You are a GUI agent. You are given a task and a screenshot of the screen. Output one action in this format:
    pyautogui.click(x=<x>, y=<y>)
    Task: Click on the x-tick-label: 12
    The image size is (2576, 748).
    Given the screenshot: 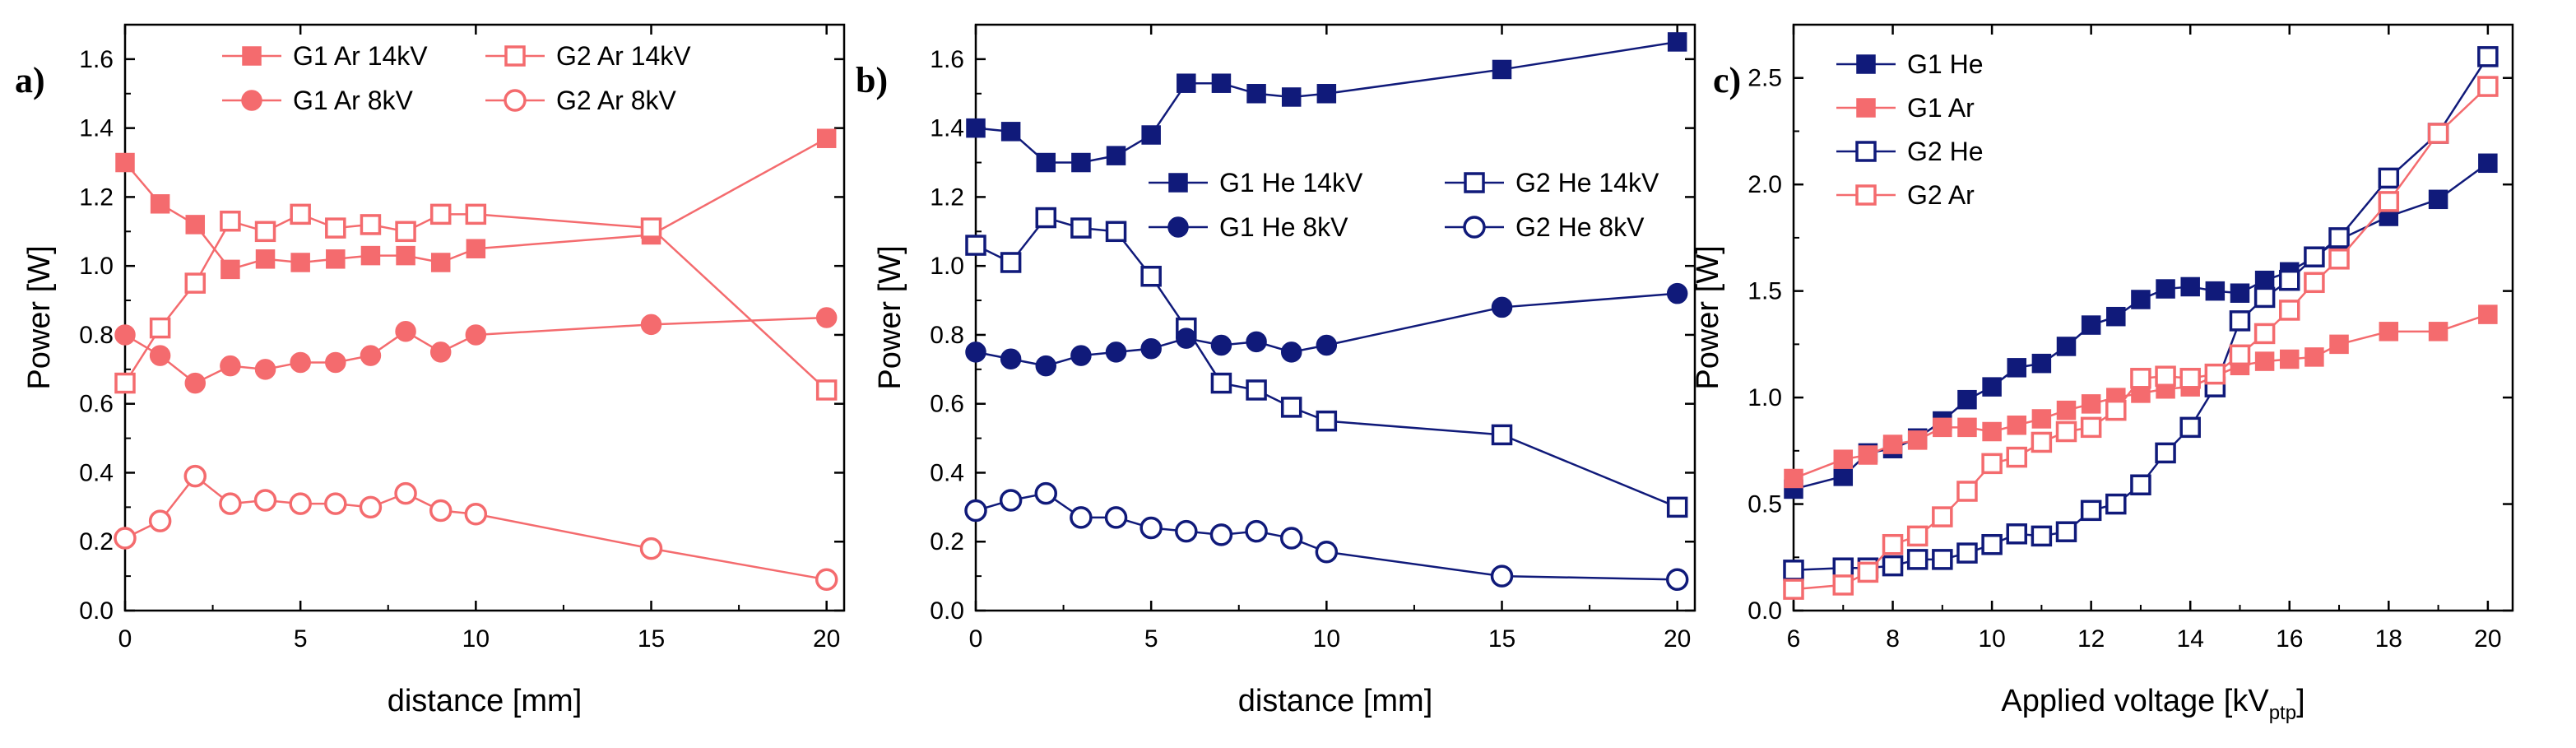 What is the action you would take?
    pyautogui.click(x=2091, y=639)
    